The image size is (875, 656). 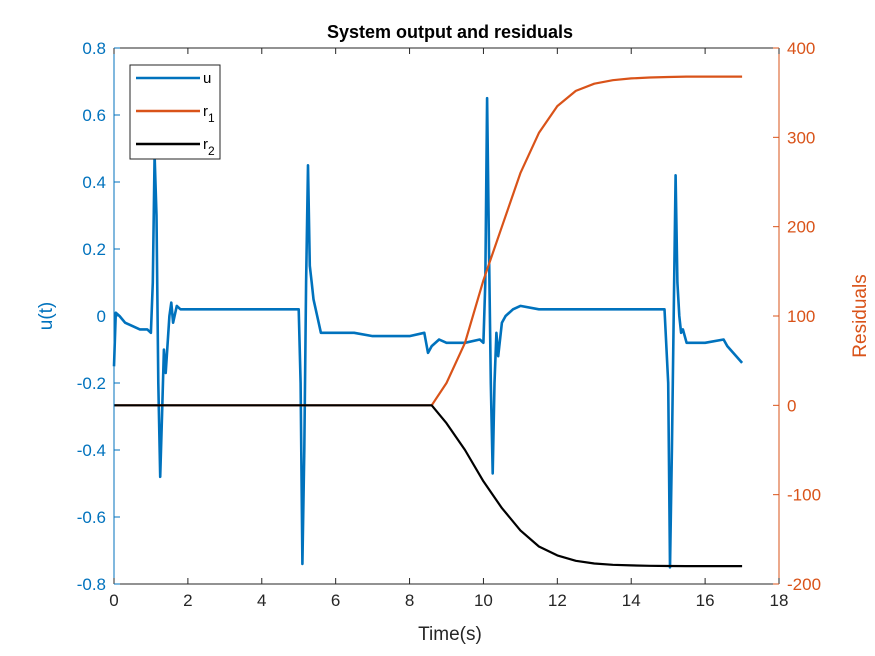 What do you see at coordinates (91, 450) in the screenshot?
I see `y-left-tick-label: -0.4` at bounding box center [91, 450].